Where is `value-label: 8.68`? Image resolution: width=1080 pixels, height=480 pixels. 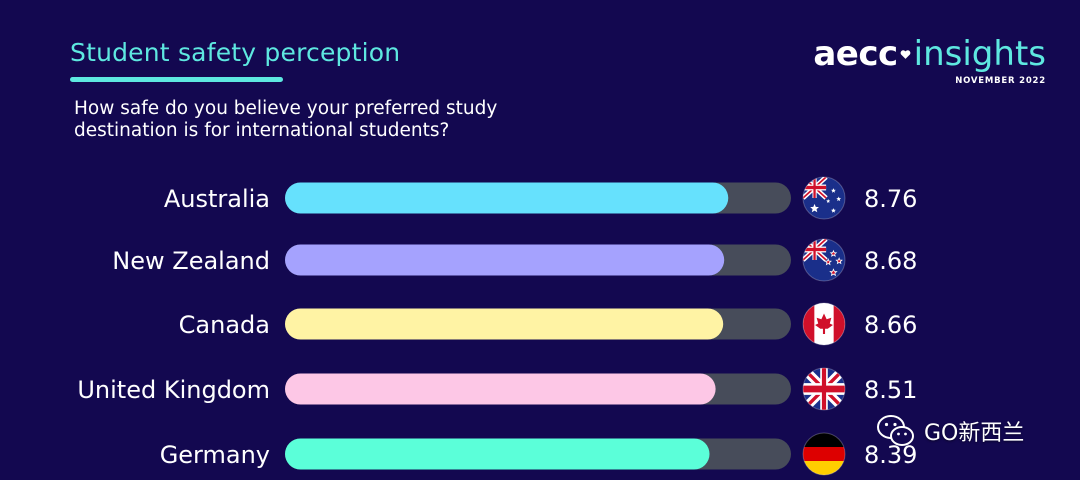 value-label: 8.68 is located at coordinates (890, 261).